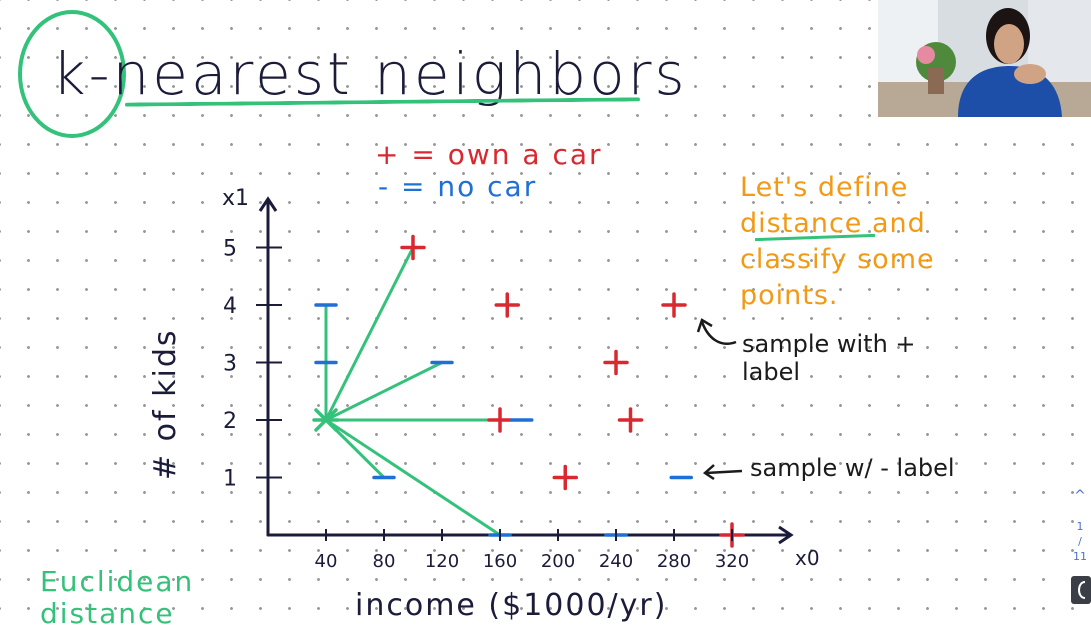 The image size is (1091, 630). Describe the element at coordinates (326, 561) in the screenshot. I see `x-tick-label: 40` at that location.